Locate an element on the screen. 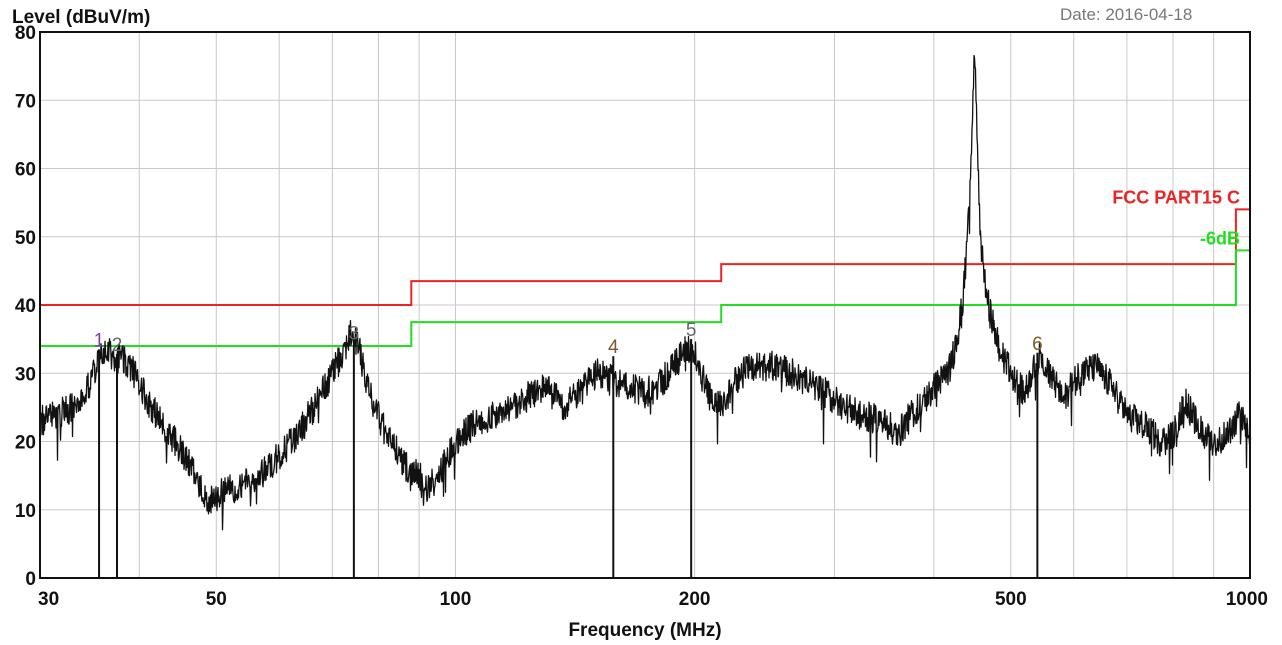  x-tick-label: 200 is located at coordinates (695, 599).